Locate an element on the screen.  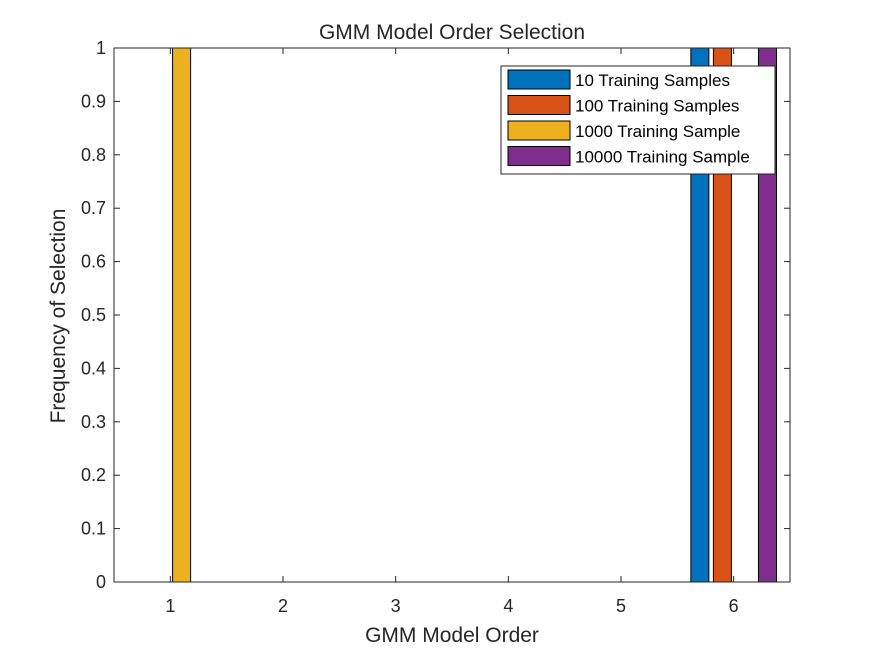
legend-label: 100 Training Samples is located at coordinates (657, 106).